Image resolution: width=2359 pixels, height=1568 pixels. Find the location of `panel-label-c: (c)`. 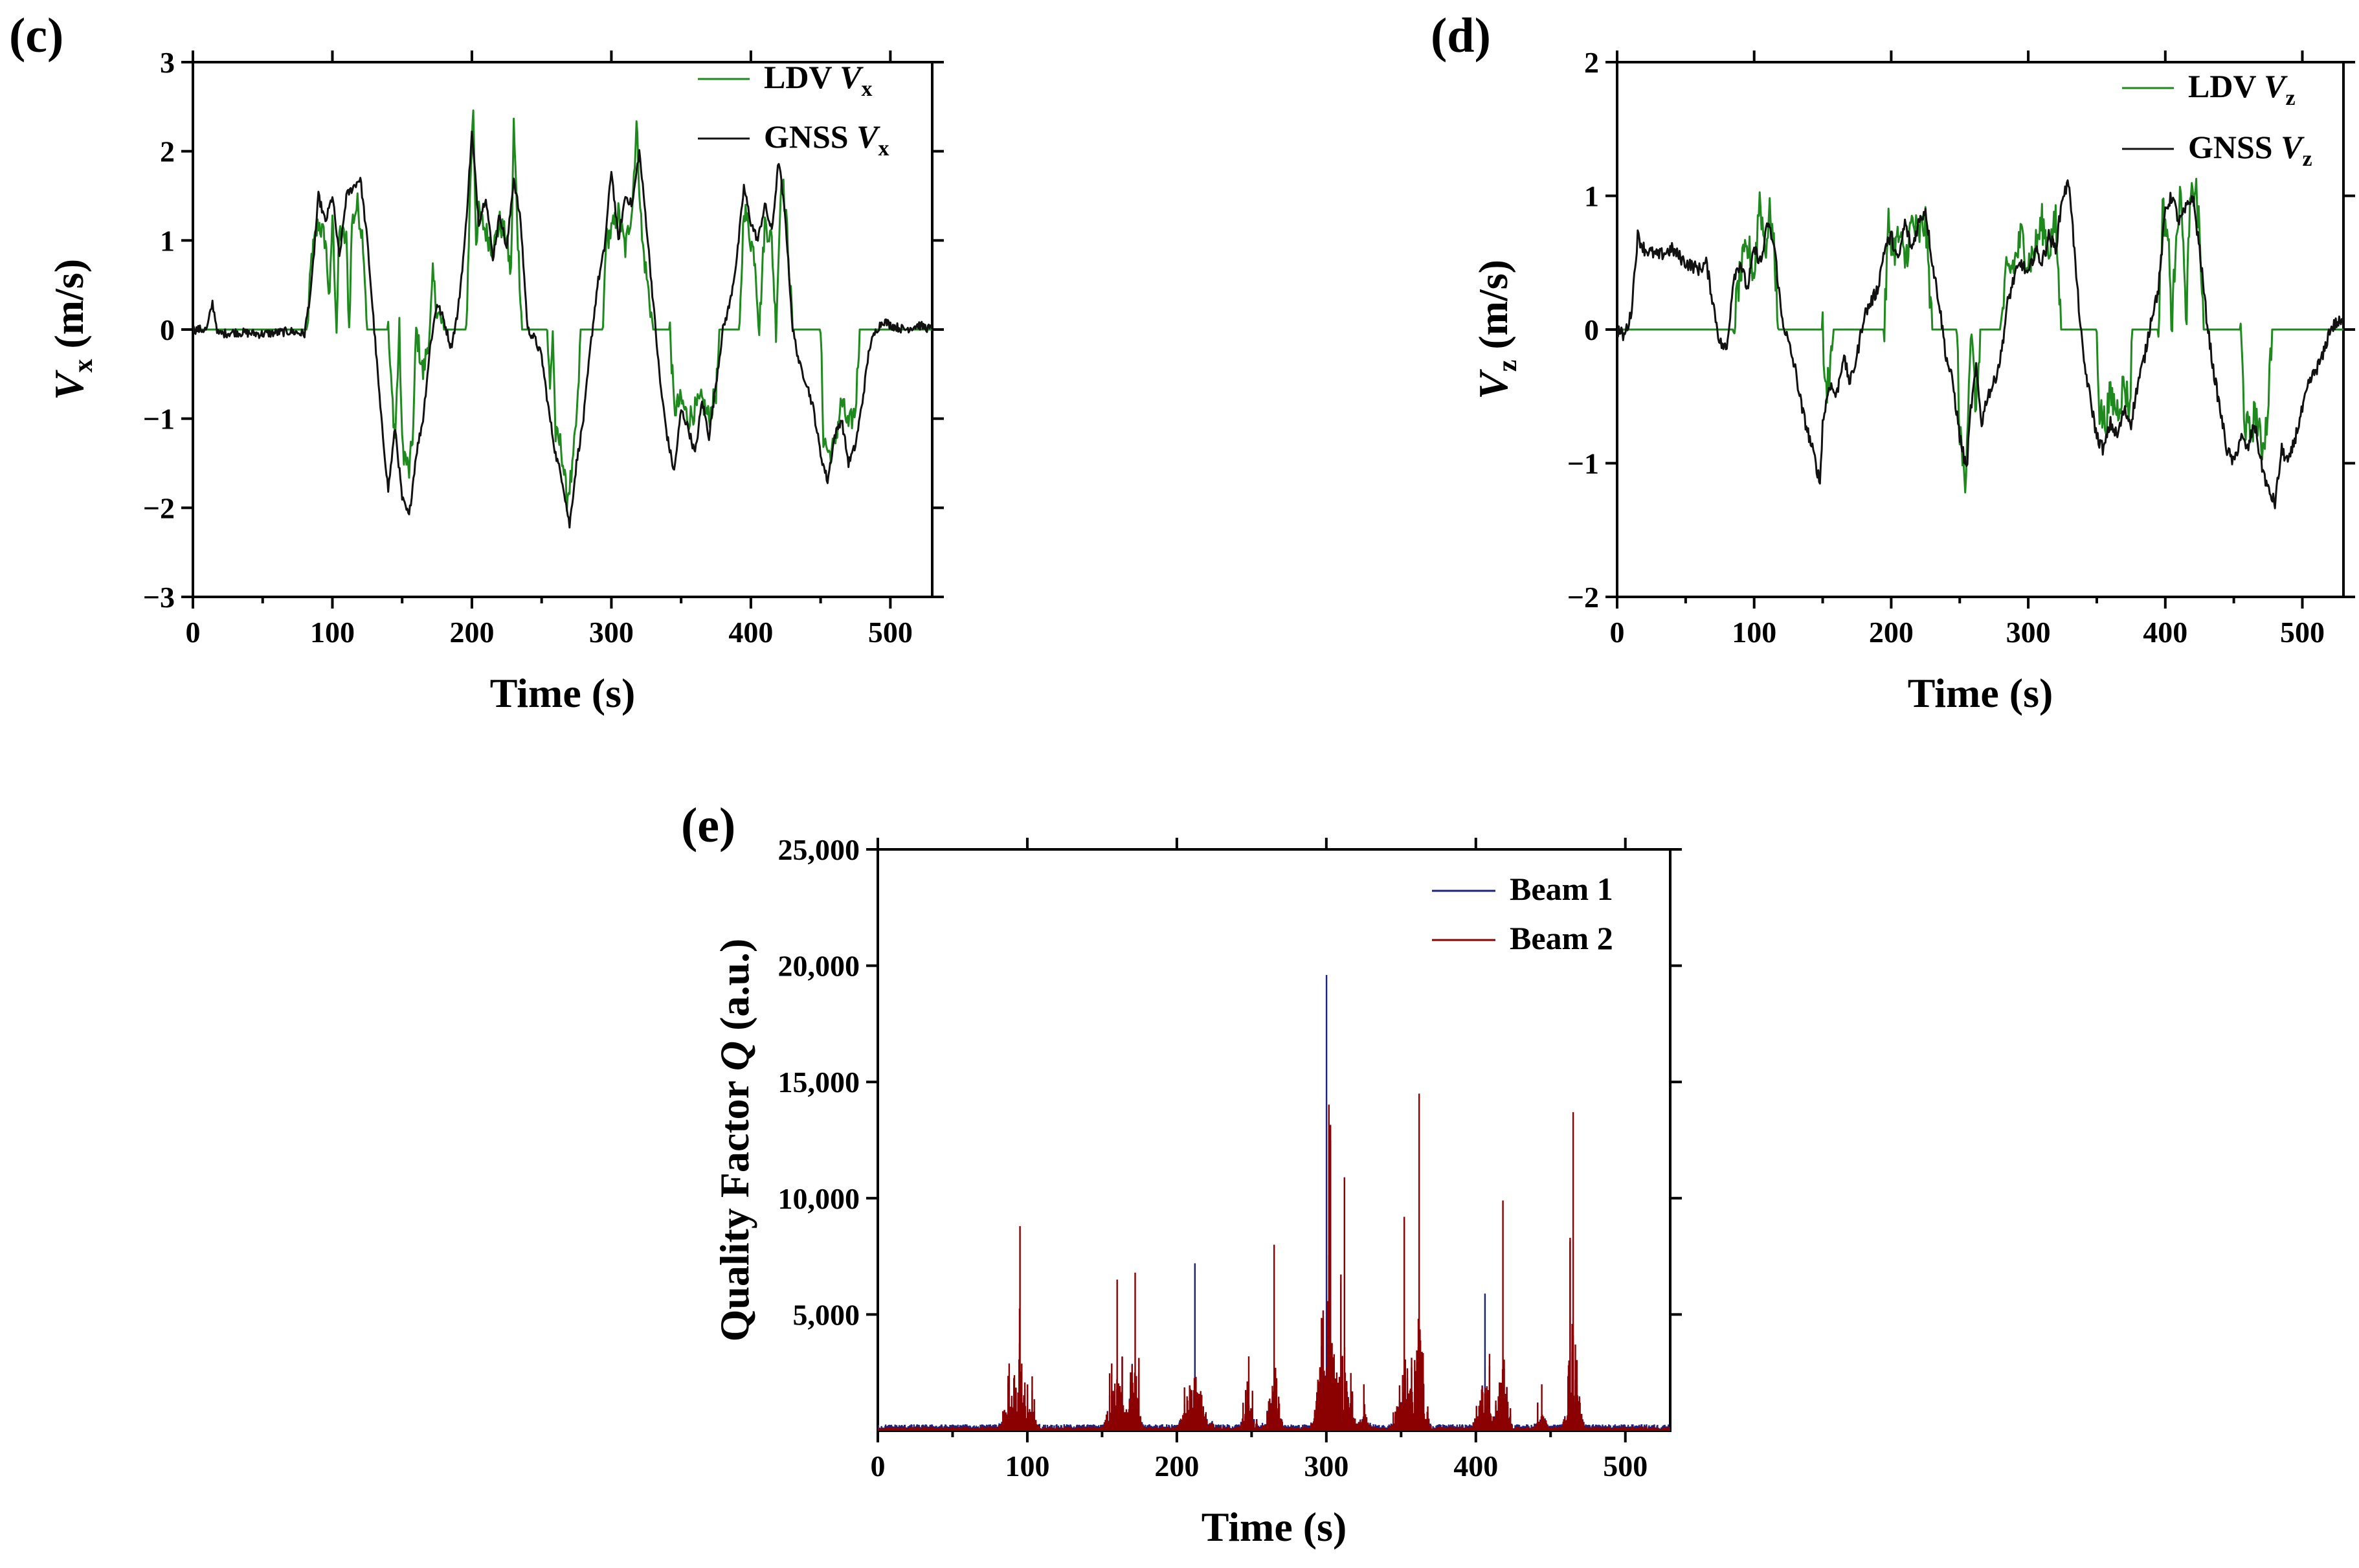

panel-label-c: (c) is located at coordinates (36, 35).